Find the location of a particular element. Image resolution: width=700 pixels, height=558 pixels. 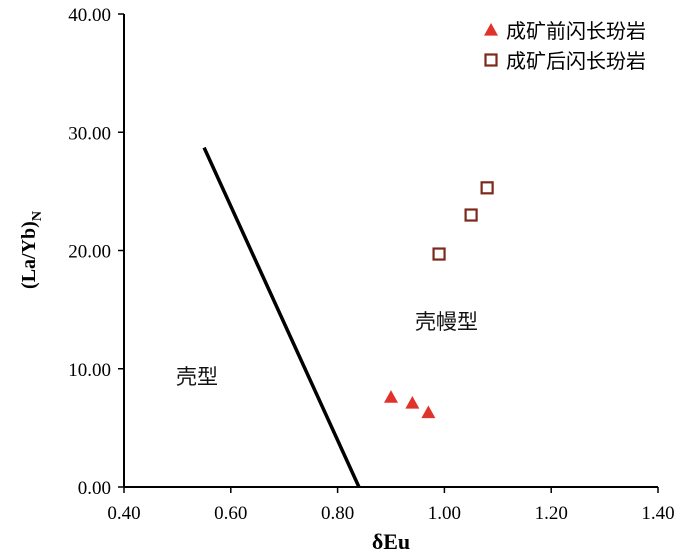

x-tick-label: 1.40 is located at coordinates (657, 513).